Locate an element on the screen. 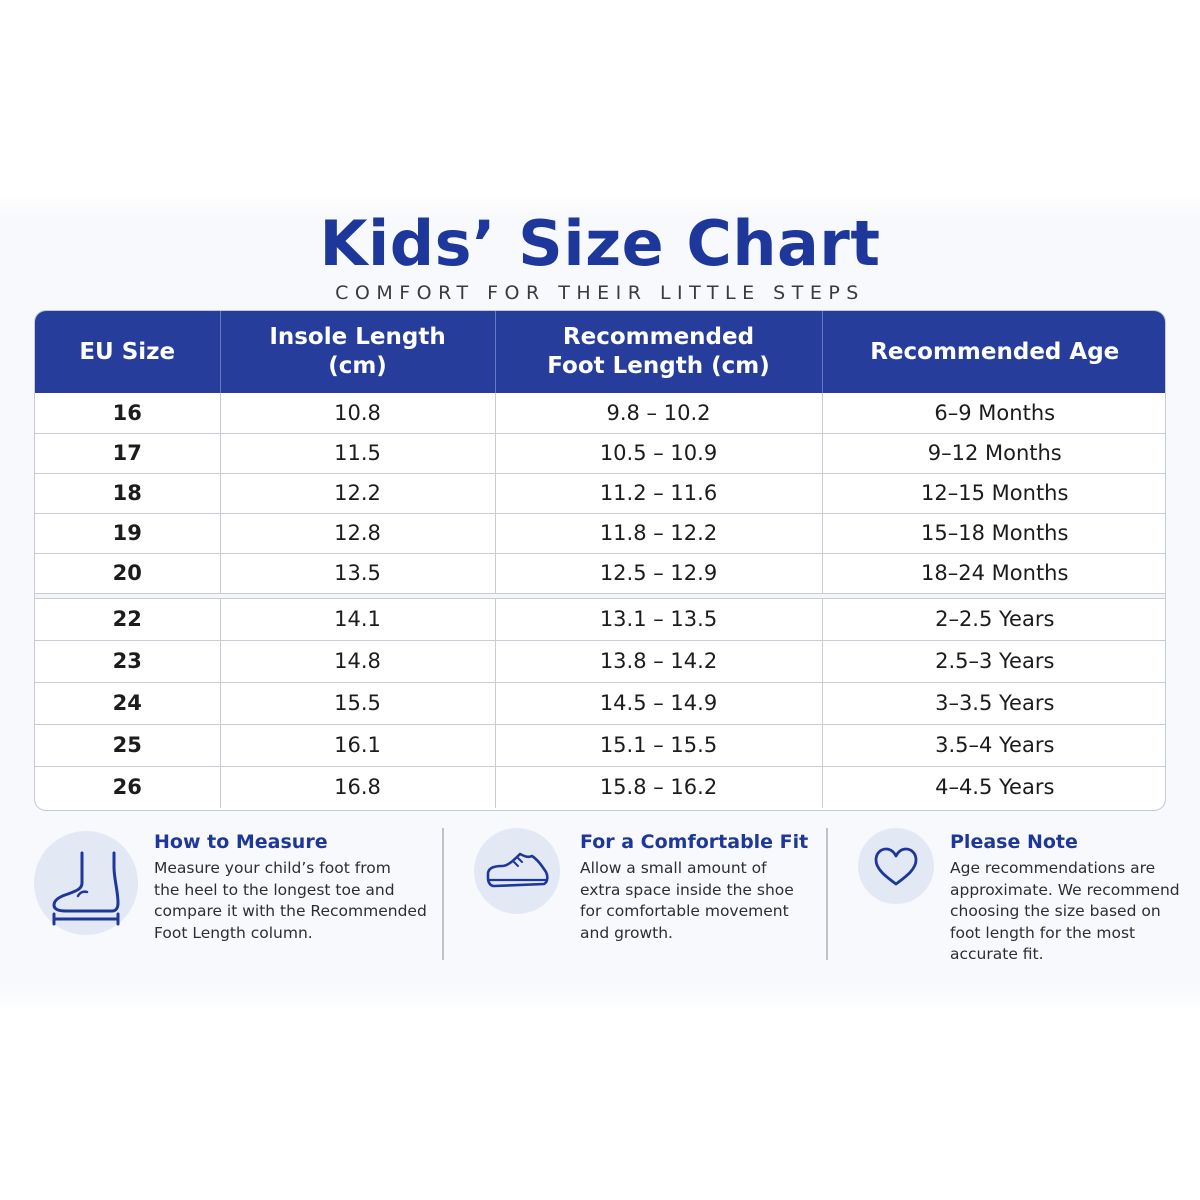 The width and height of the screenshot is (1200, 1200). eu-size-cell: 22 is located at coordinates (128, 619).